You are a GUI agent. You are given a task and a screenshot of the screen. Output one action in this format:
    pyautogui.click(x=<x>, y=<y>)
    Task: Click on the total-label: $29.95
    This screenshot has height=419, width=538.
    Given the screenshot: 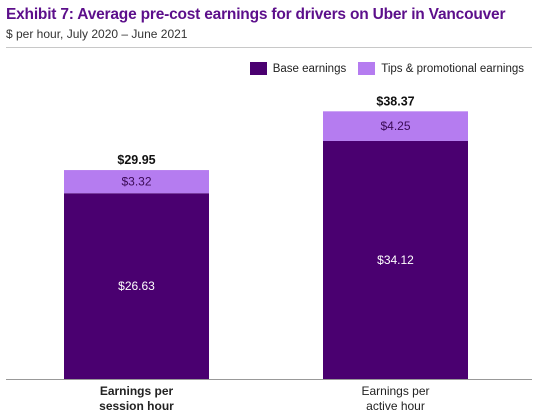 What is the action you would take?
    pyautogui.click(x=136, y=160)
    